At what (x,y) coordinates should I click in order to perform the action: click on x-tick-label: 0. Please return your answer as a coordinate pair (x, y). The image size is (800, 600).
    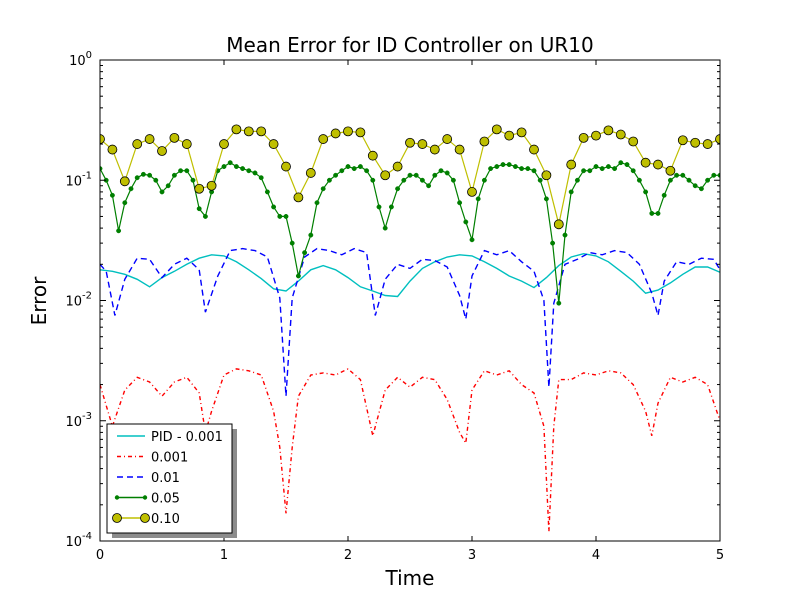
    Looking at the image, I should click on (100, 555).